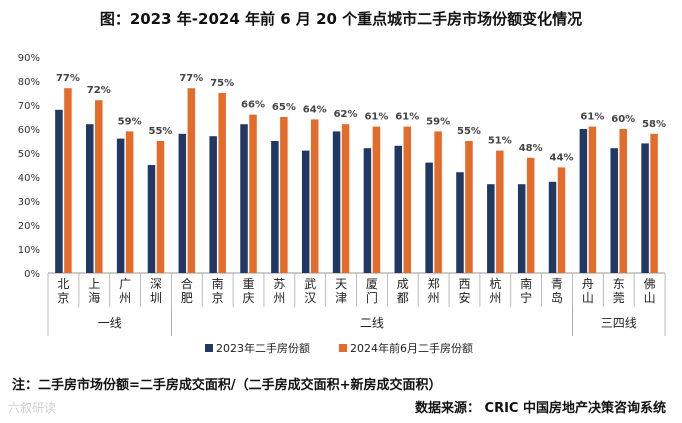  Describe the element at coordinates (32, 408) in the screenshot. I see `watermark-logo: 六叙研读` at that location.